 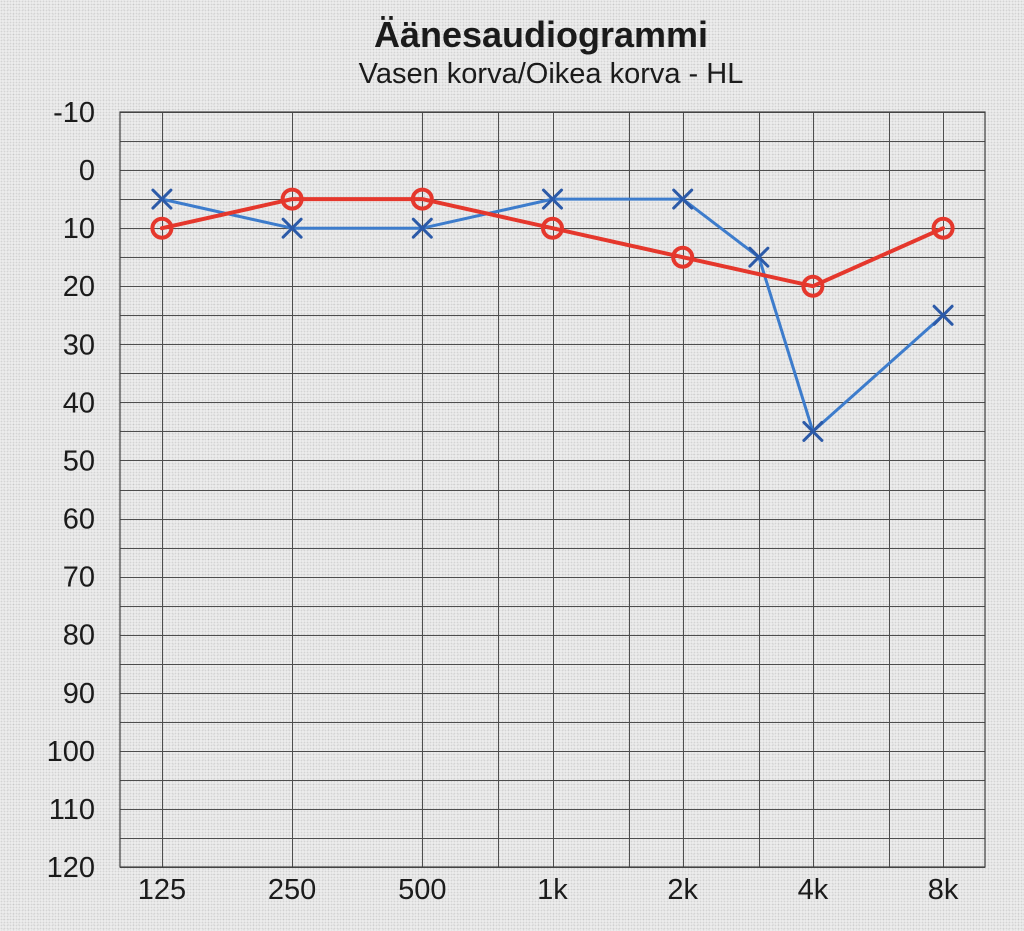 I want to click on y-tick-label: 100, so click(x=71, y=752).